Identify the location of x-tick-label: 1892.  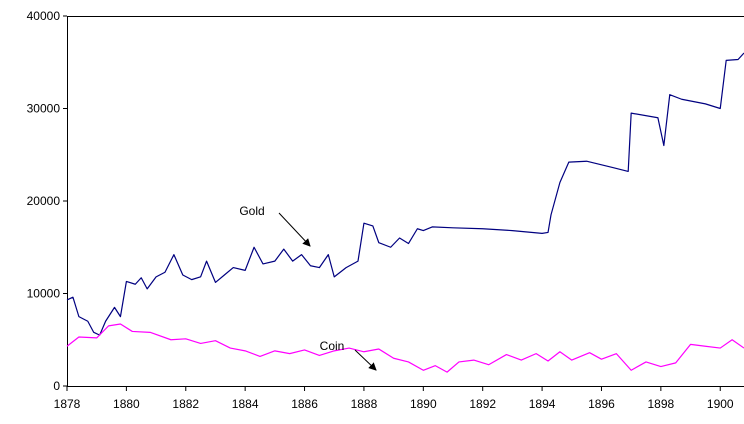
(482, 404).